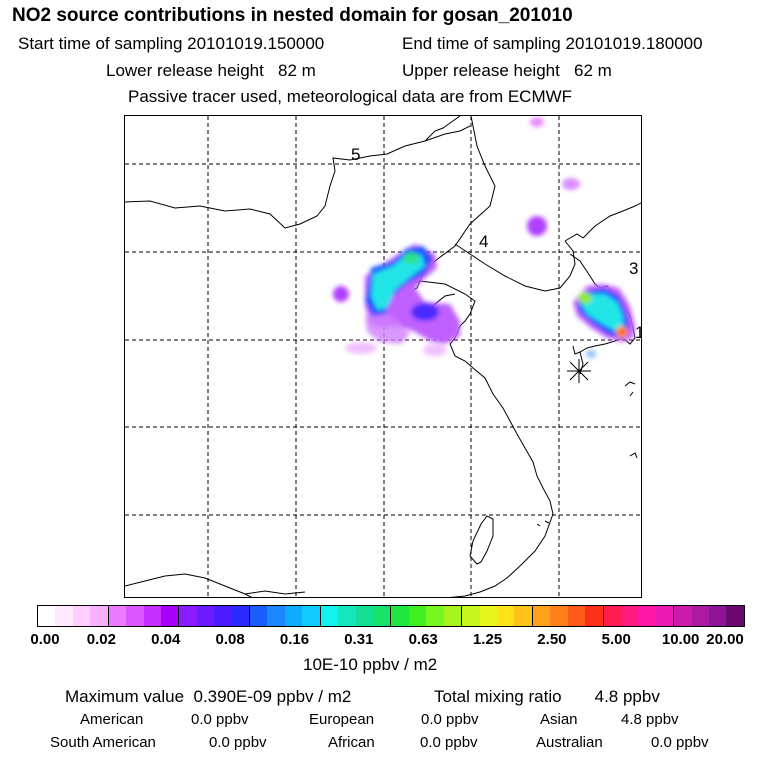  Describe the element at coordinates (230, 639) in the screenshot. I see `colorbar-tick-label: 0.08` at that location.